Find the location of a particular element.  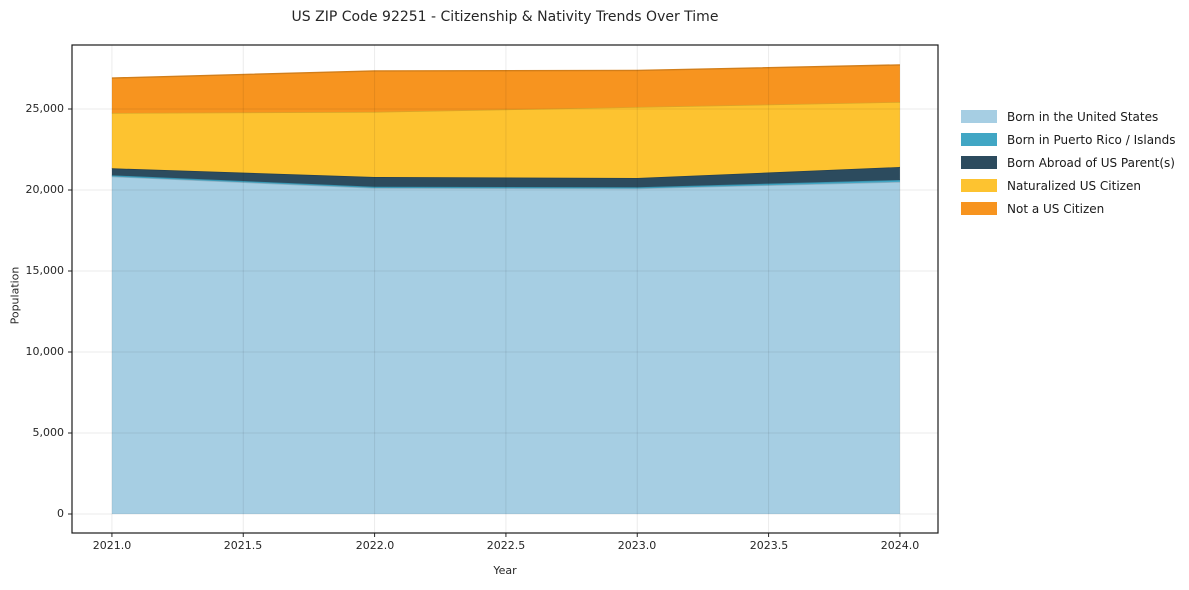

y-tick-label: 20,000 is located at coordinates (45, 189).